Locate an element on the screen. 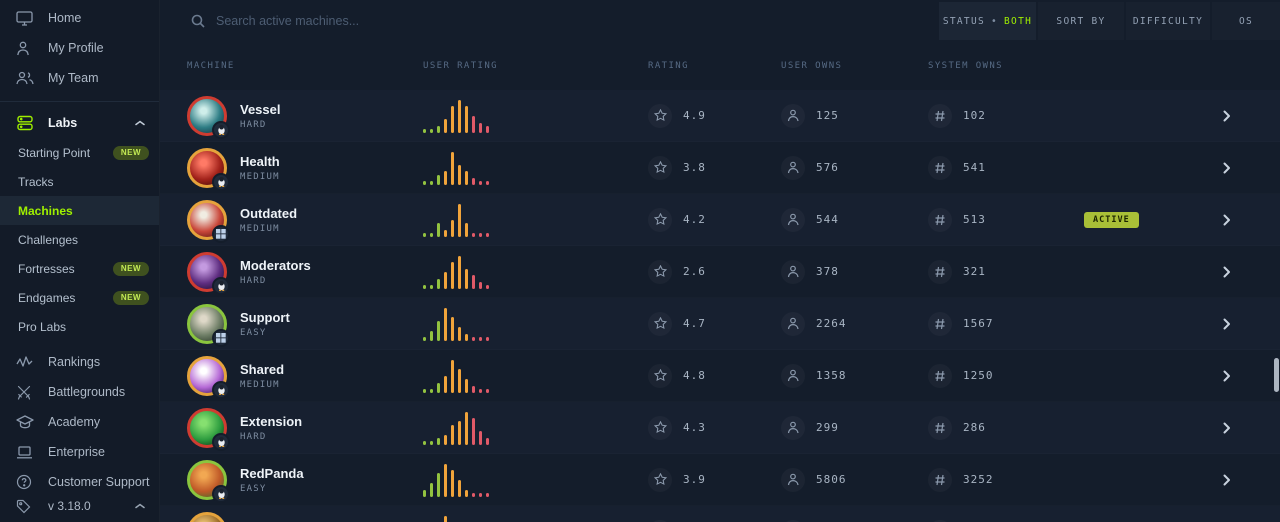 This screenshot has width=1280, height=522. table-row-vessel: Vessel HARD 4.9 125 102 is located at coordinates (720, 116).